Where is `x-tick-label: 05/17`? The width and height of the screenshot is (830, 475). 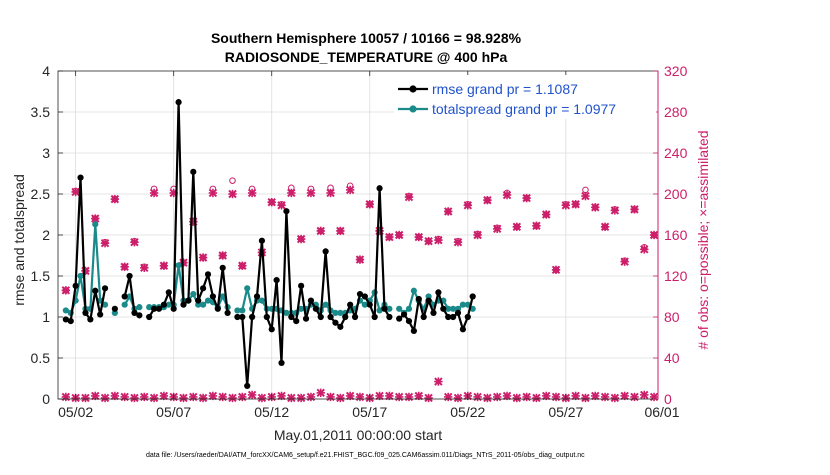 x-tick-label: 05/17 is located at coordinates (369, 412).